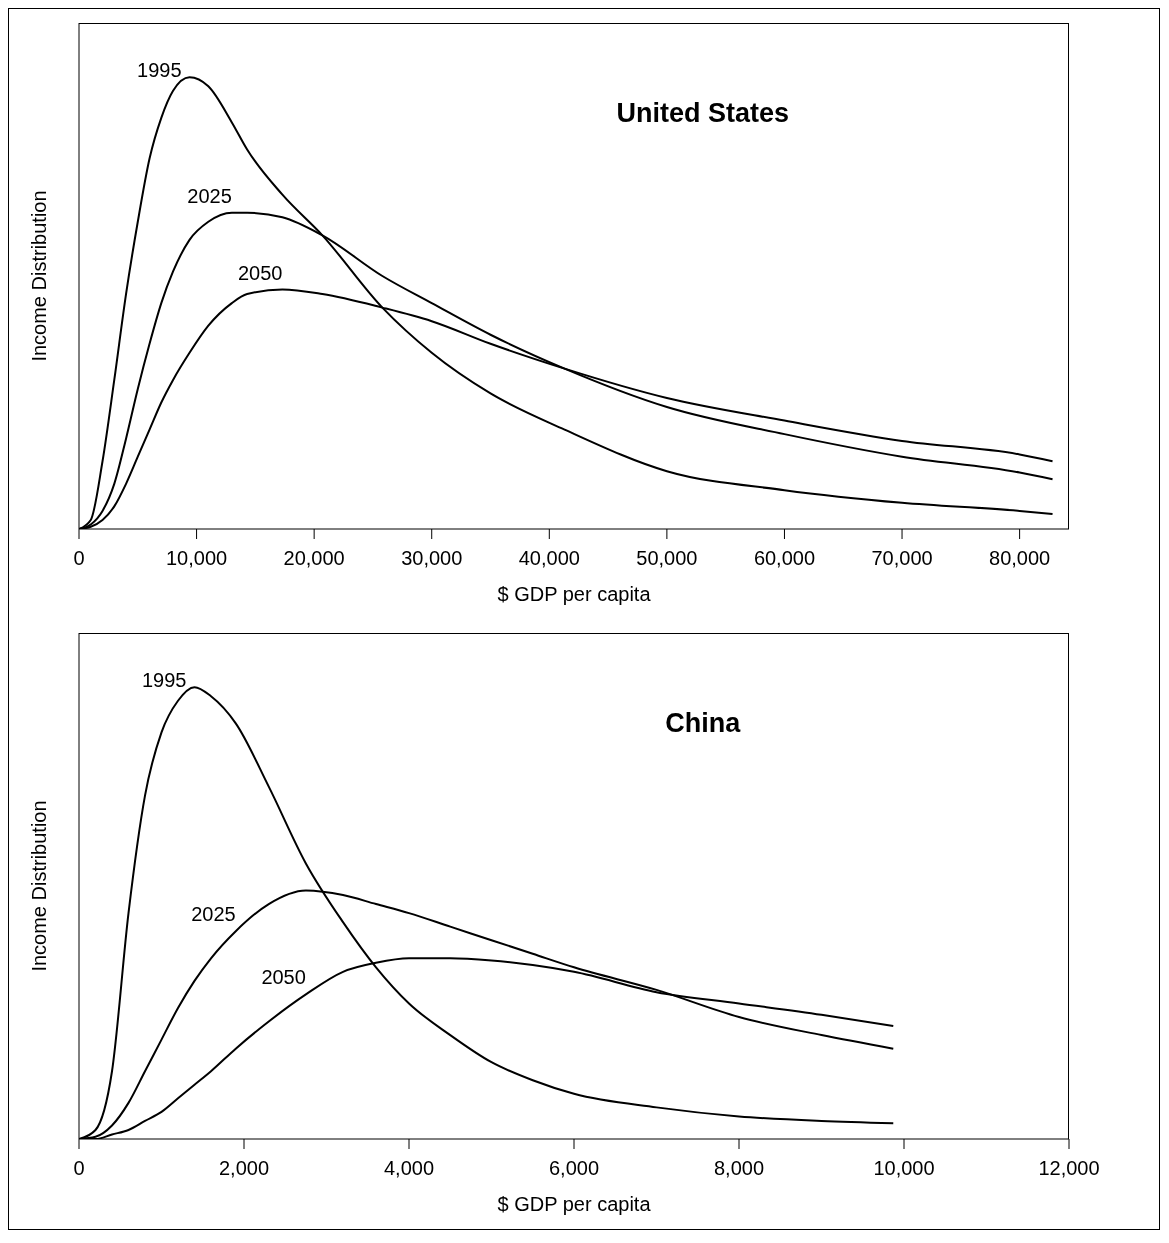 This screenshot has width=1169, height=1243. I want to click on x-tick-label: 70,000, so click(902, 558).